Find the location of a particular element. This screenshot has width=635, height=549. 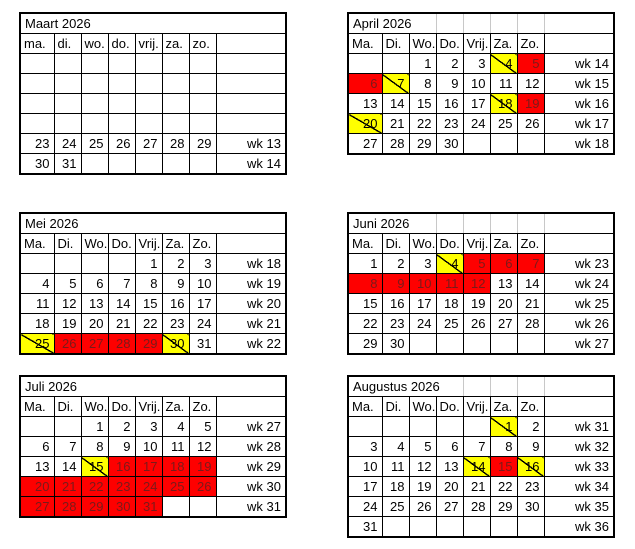

week-number-cell: wk 23 is located at coordinates (579, 263).